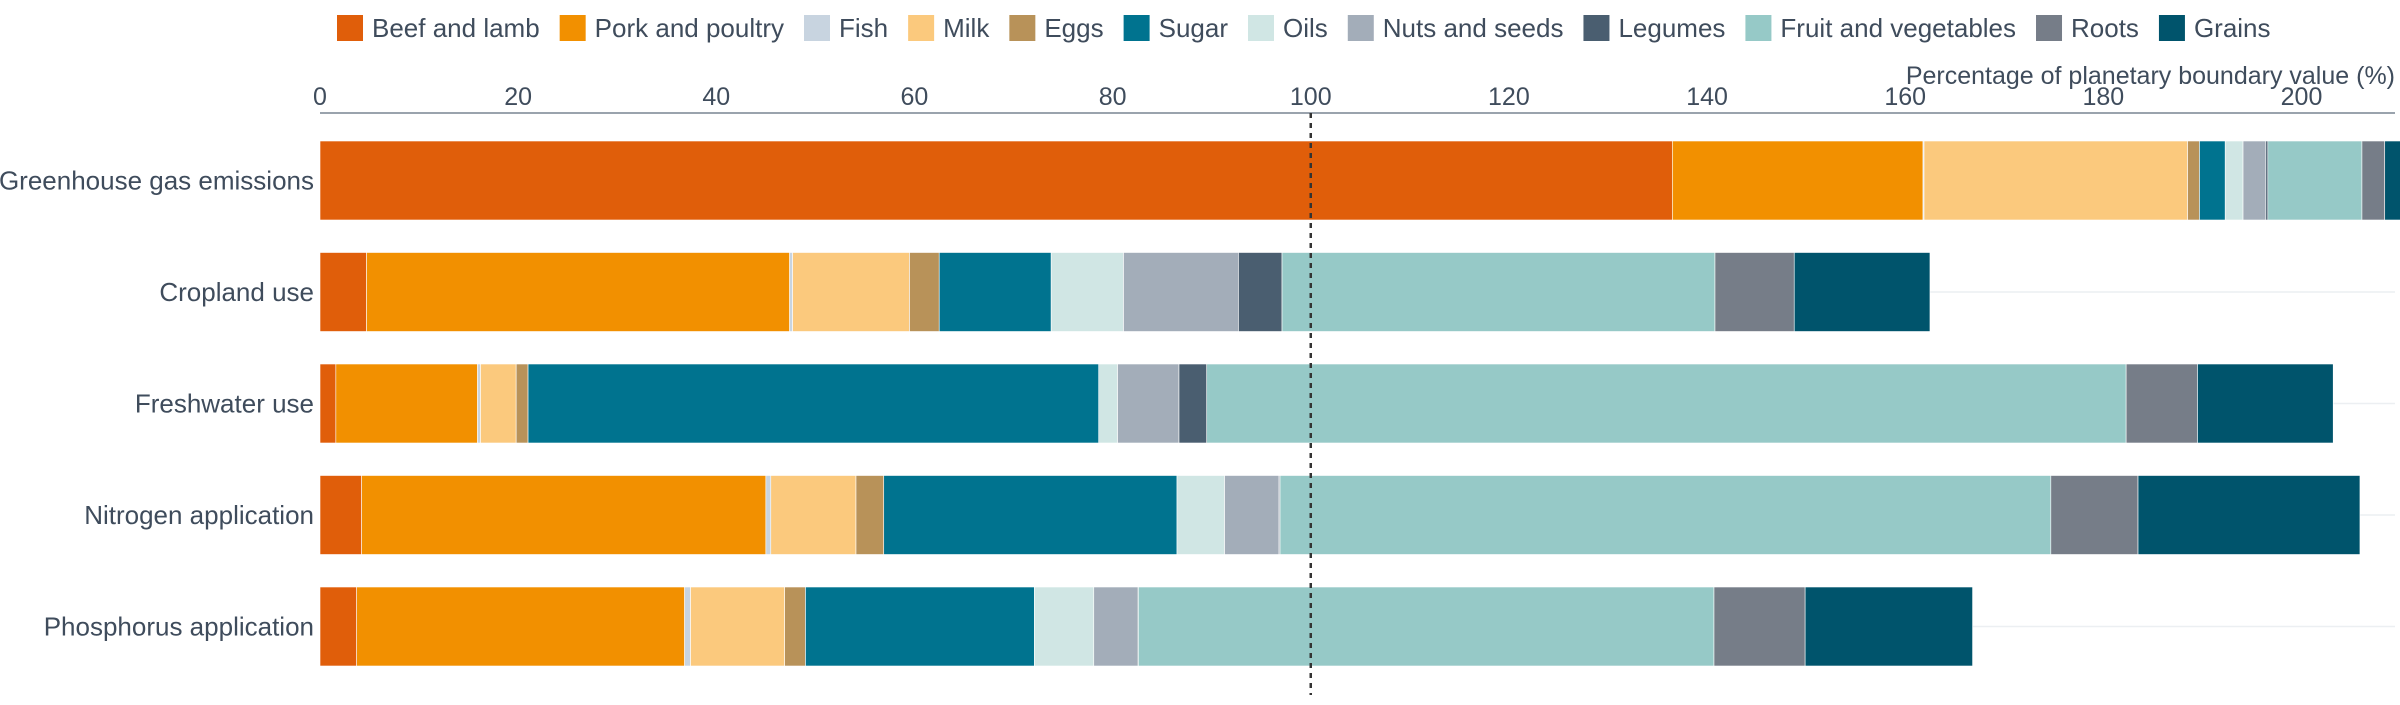  I want to click on legend-swatch-grains, so click(2171, 28).